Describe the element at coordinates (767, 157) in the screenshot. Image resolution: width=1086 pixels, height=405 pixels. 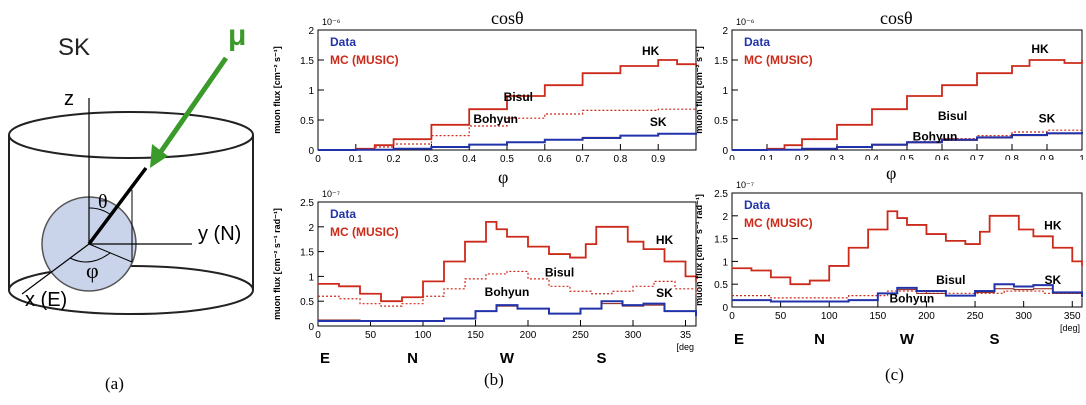
I see `x-tick-label: 0.1` at that location.